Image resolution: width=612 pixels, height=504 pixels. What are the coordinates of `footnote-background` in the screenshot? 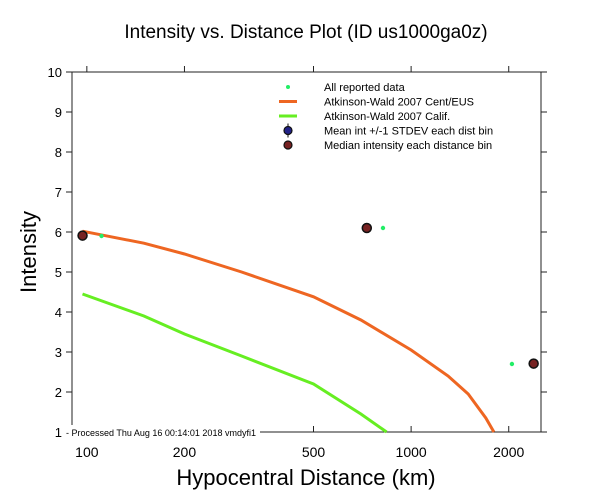 It's located at (162, 431).